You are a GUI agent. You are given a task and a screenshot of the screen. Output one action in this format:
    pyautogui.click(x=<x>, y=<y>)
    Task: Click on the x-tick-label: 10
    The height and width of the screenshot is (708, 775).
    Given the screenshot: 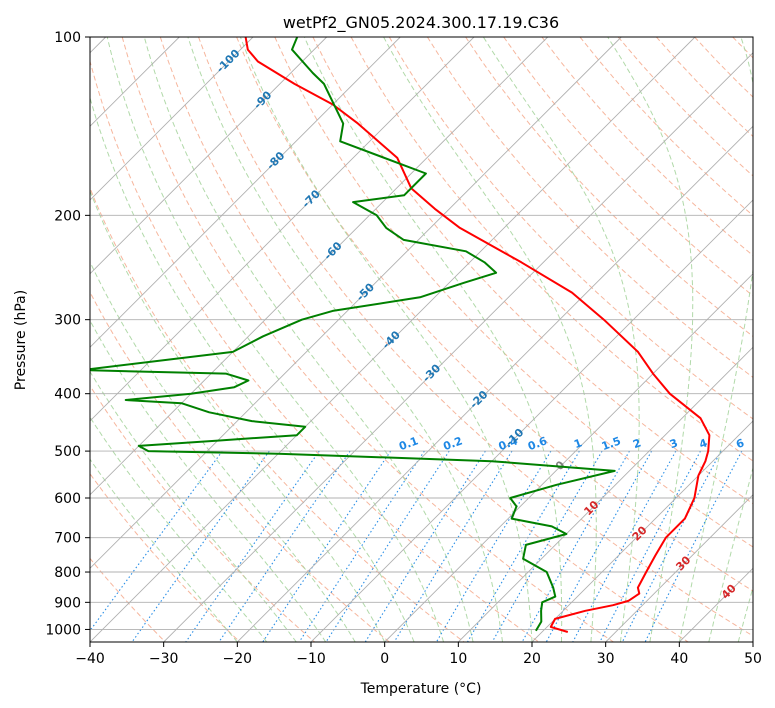 What is the action you would take?
    pyautogui.click(x=458, y=659)
    